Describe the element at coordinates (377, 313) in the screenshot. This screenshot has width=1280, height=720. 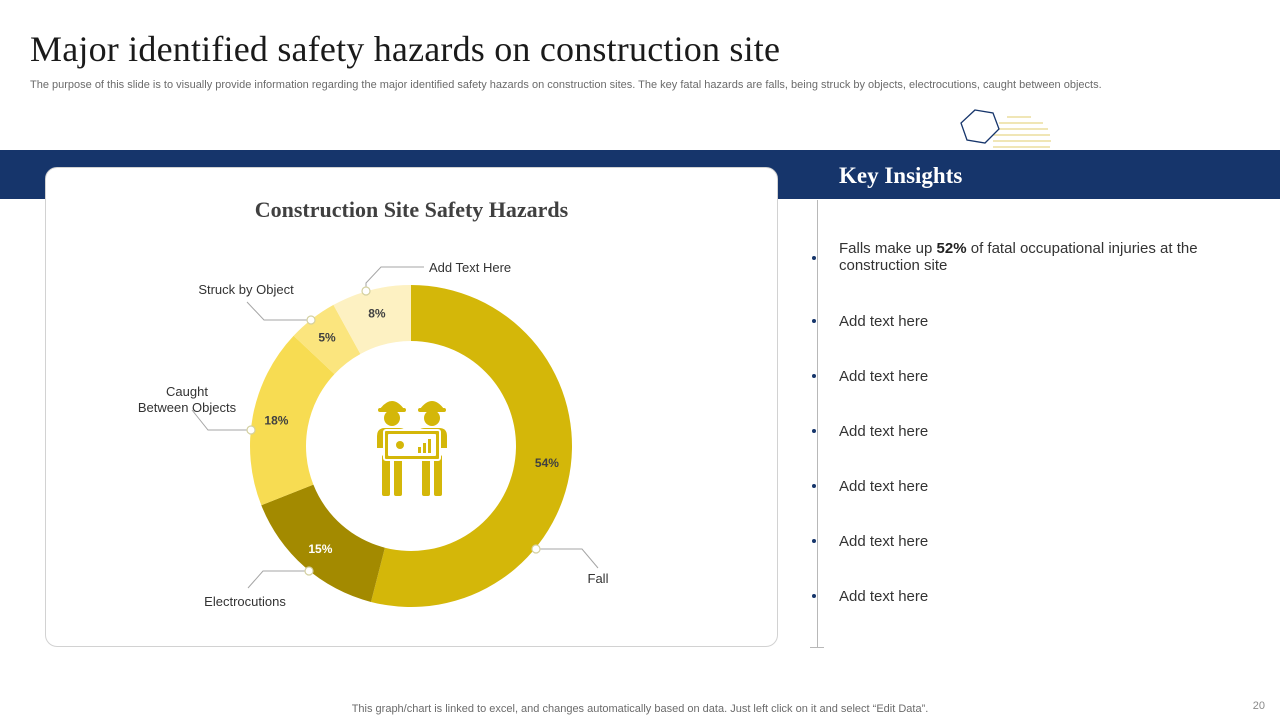
I see `slice-value-label: 8%` at that location.